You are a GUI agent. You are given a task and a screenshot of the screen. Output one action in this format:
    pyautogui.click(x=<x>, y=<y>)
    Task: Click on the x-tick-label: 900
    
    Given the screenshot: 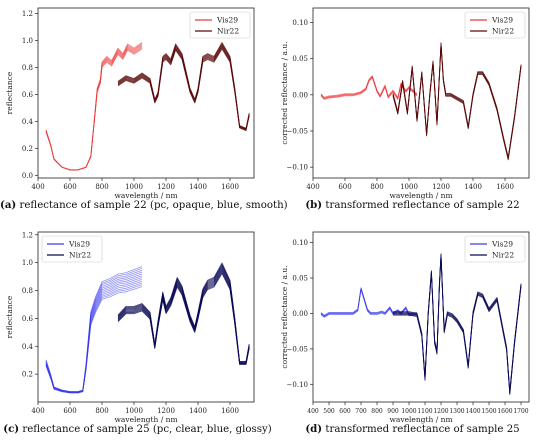 What is the action you would take?
    pyautogui.click(x=393, y=411)
    